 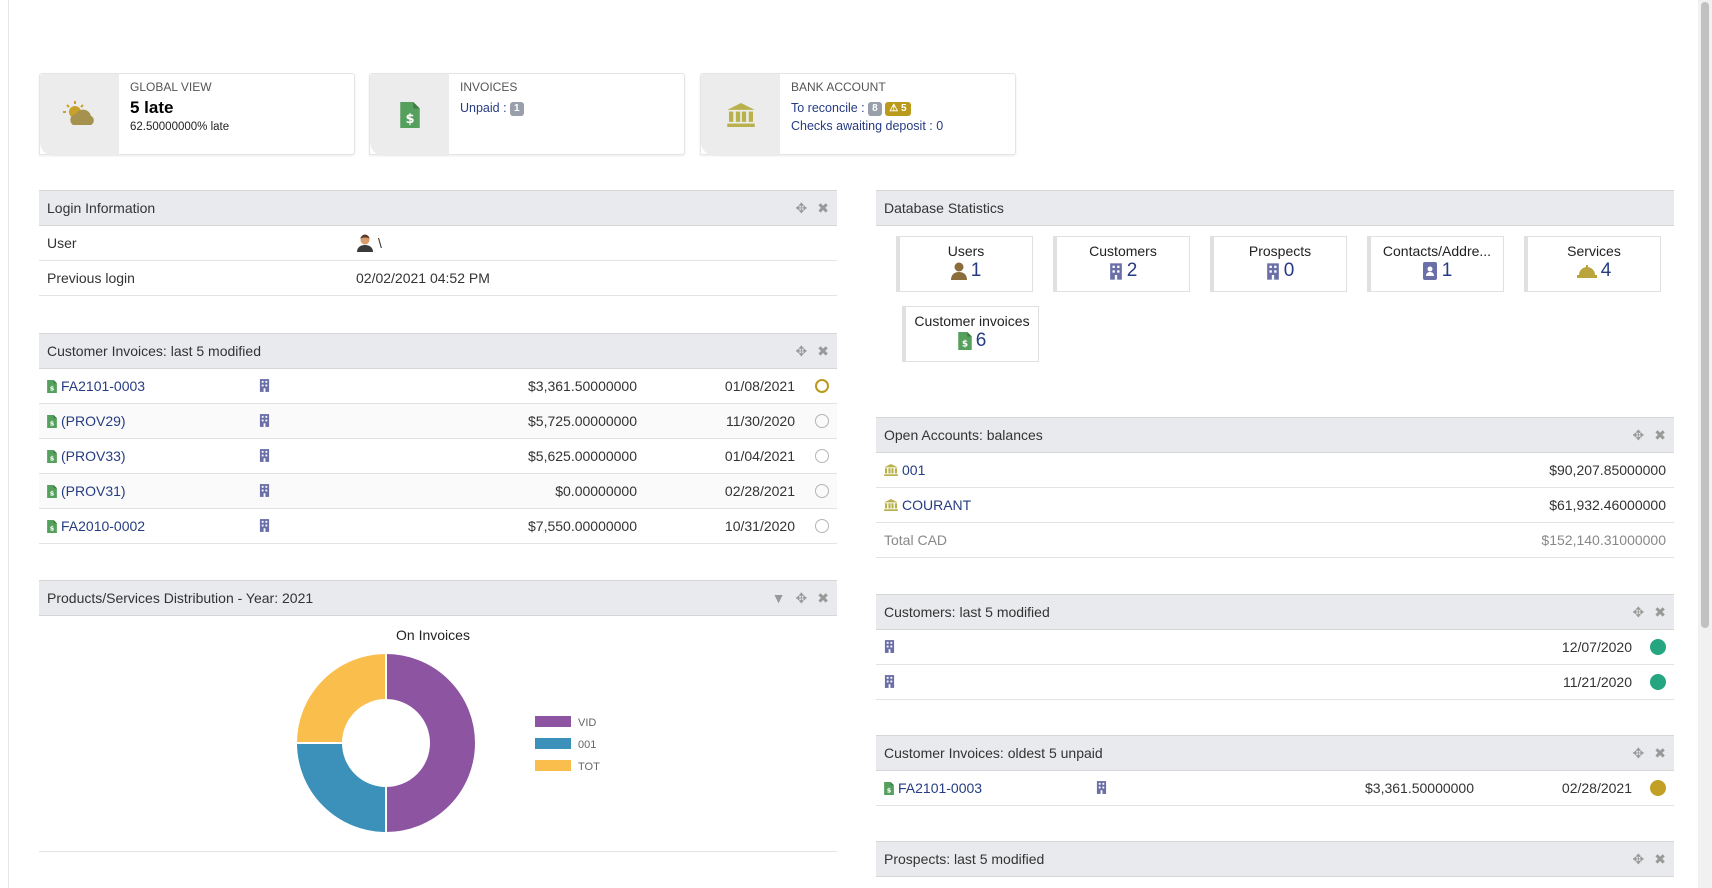 I want to click on previous-login-label: Previous login, so click(x=91, y=278).